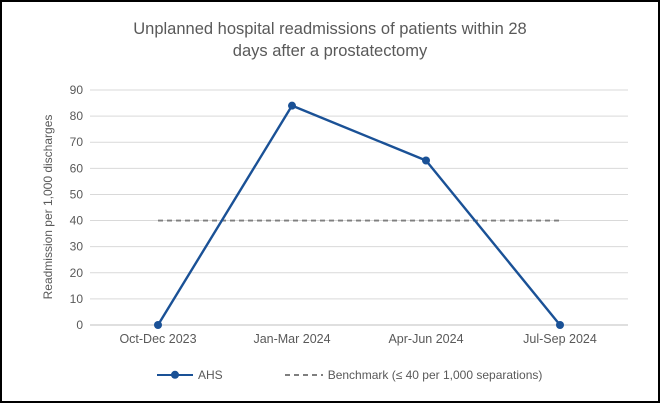  I want to click on y-tick-label: 10, so click(77, 299).